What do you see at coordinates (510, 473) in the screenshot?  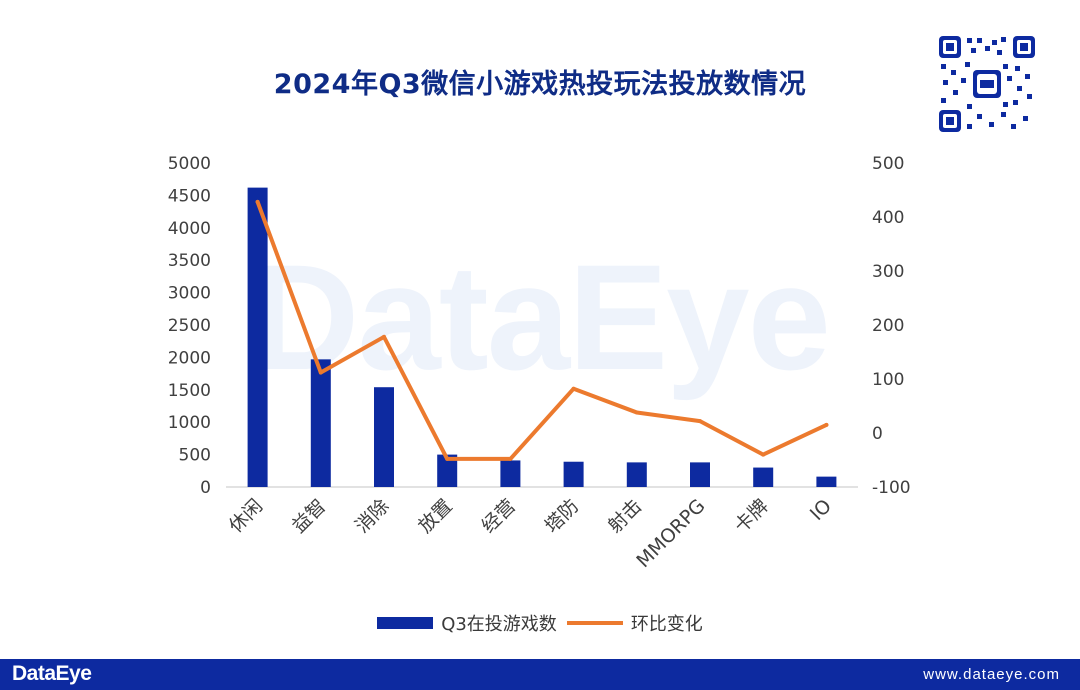 I see `bar-经营` at bounding box center [510, 473].